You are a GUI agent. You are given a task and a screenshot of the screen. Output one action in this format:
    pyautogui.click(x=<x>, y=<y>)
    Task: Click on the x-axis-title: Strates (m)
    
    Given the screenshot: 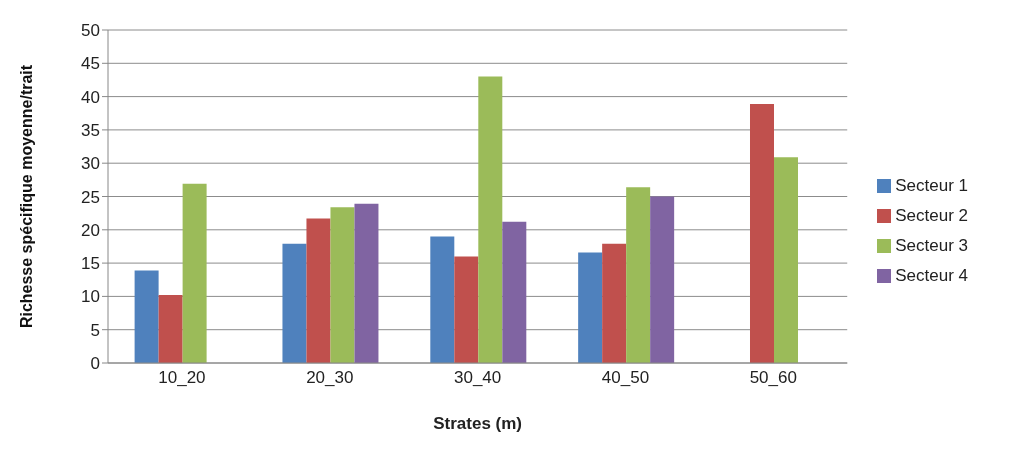 What is the action you would take?
    pyautogui.click(x=478, y=423)
    